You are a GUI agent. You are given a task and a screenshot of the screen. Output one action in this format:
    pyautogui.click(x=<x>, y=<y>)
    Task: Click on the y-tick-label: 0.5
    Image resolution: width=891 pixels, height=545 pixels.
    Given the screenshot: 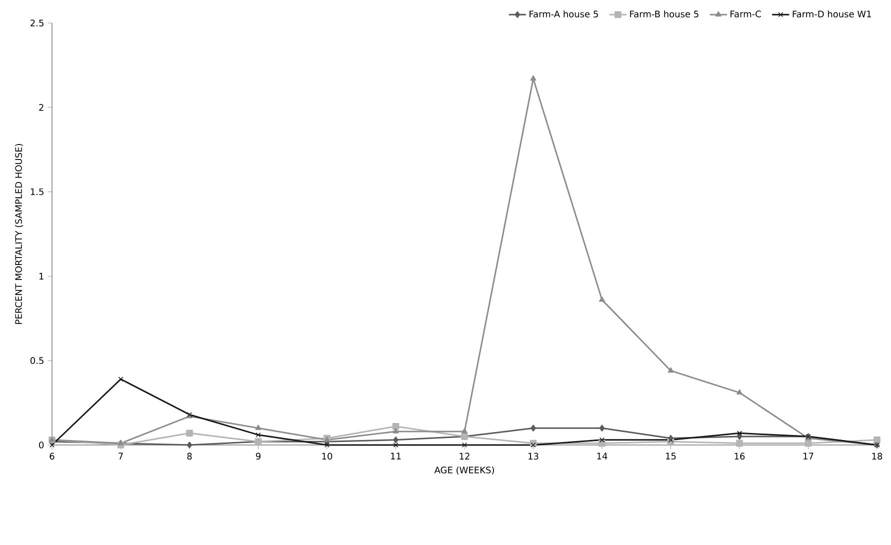 What is the action you would take?
    pyautogui.click(x=37, y=360)
    